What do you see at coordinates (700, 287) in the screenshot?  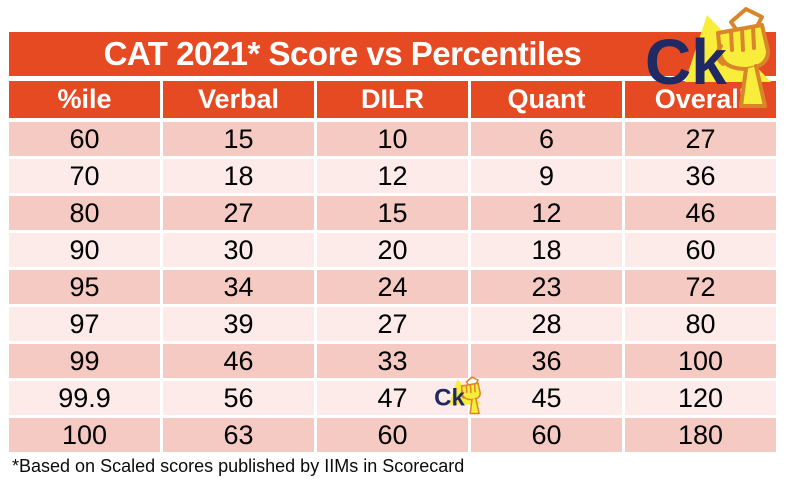 I see `table-cell: 72` at bounding box center [700, 287].